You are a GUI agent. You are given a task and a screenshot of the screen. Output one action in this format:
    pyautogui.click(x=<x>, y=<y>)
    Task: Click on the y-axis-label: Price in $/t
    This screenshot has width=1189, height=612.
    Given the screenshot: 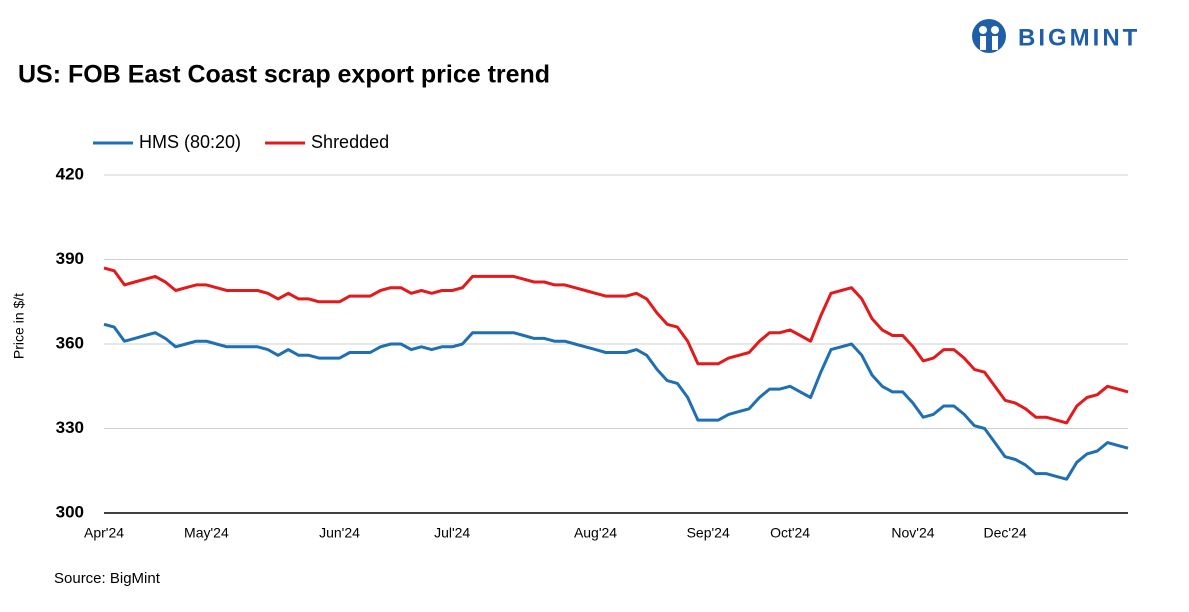 What is the action you would take?
    pyautogui.click(x=19, y=326)
    